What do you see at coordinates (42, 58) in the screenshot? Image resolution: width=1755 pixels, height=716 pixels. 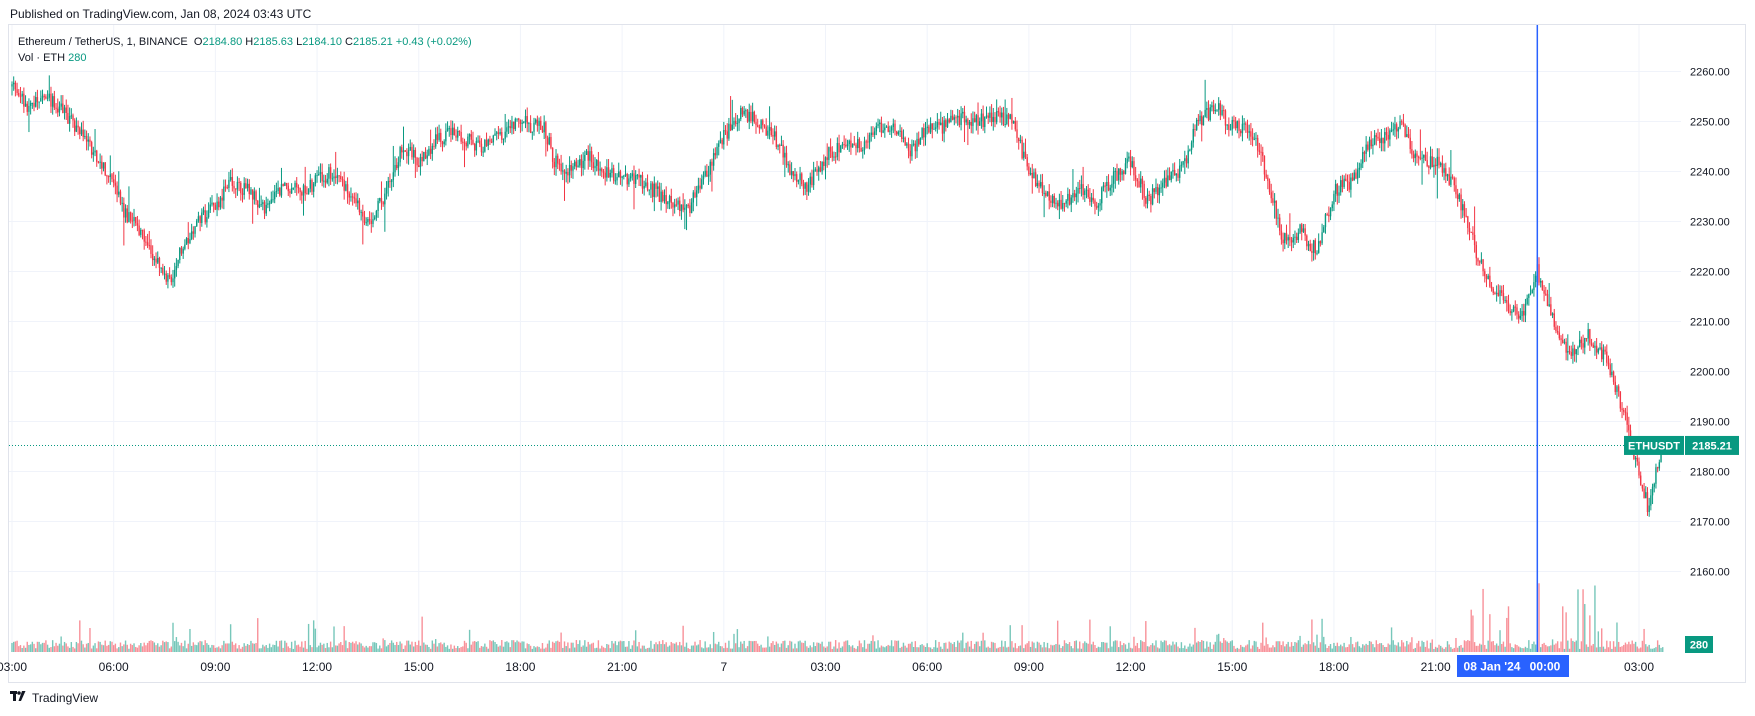 I see `volume-label: Vol · ETH` at bounding box center [42, 58].